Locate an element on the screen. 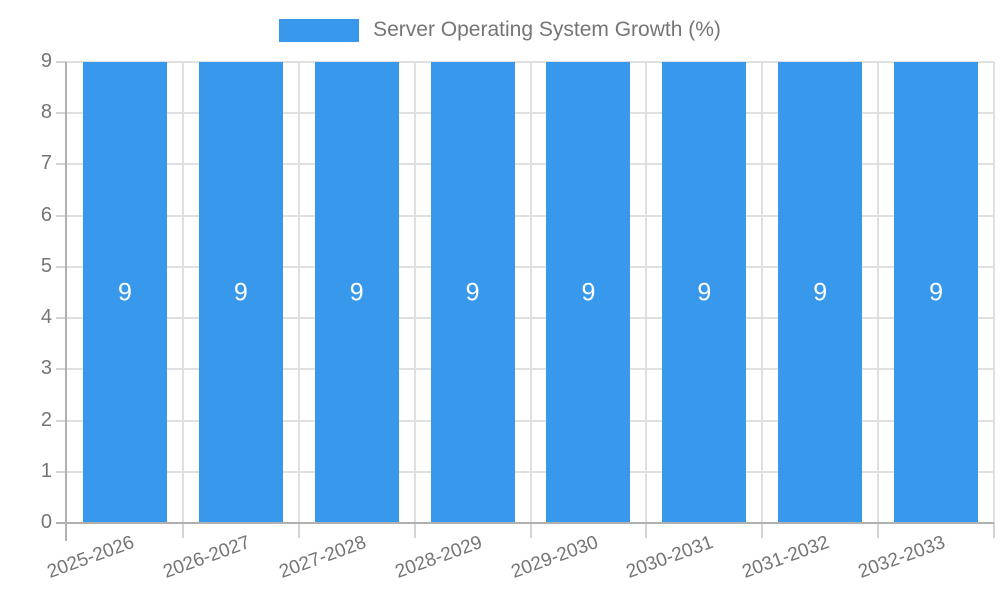 This screenshot has height=600, width=1000. x-axis-label: 2031-2032 is located at coordinates (786, 557).